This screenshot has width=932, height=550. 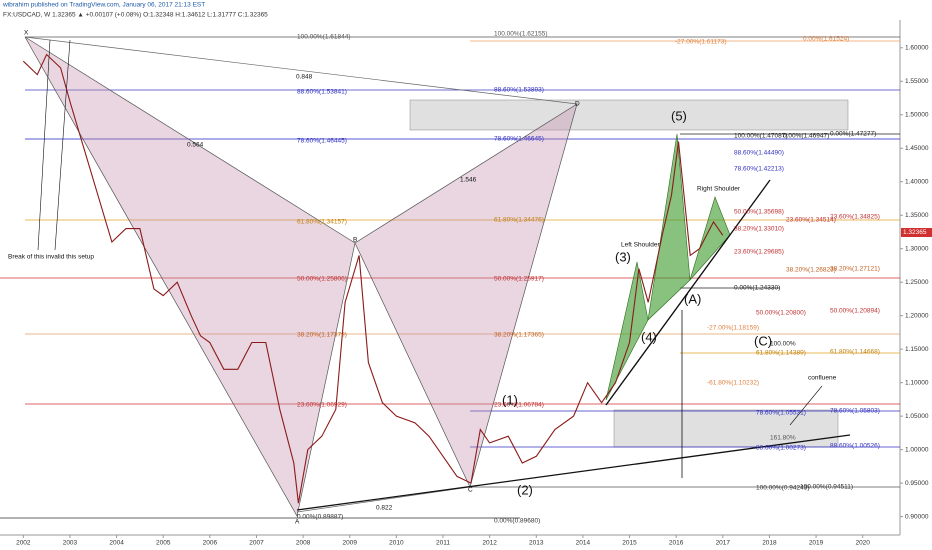 I want to click on annotation: 78.60%(1.05531), so click(x=781, y=413).